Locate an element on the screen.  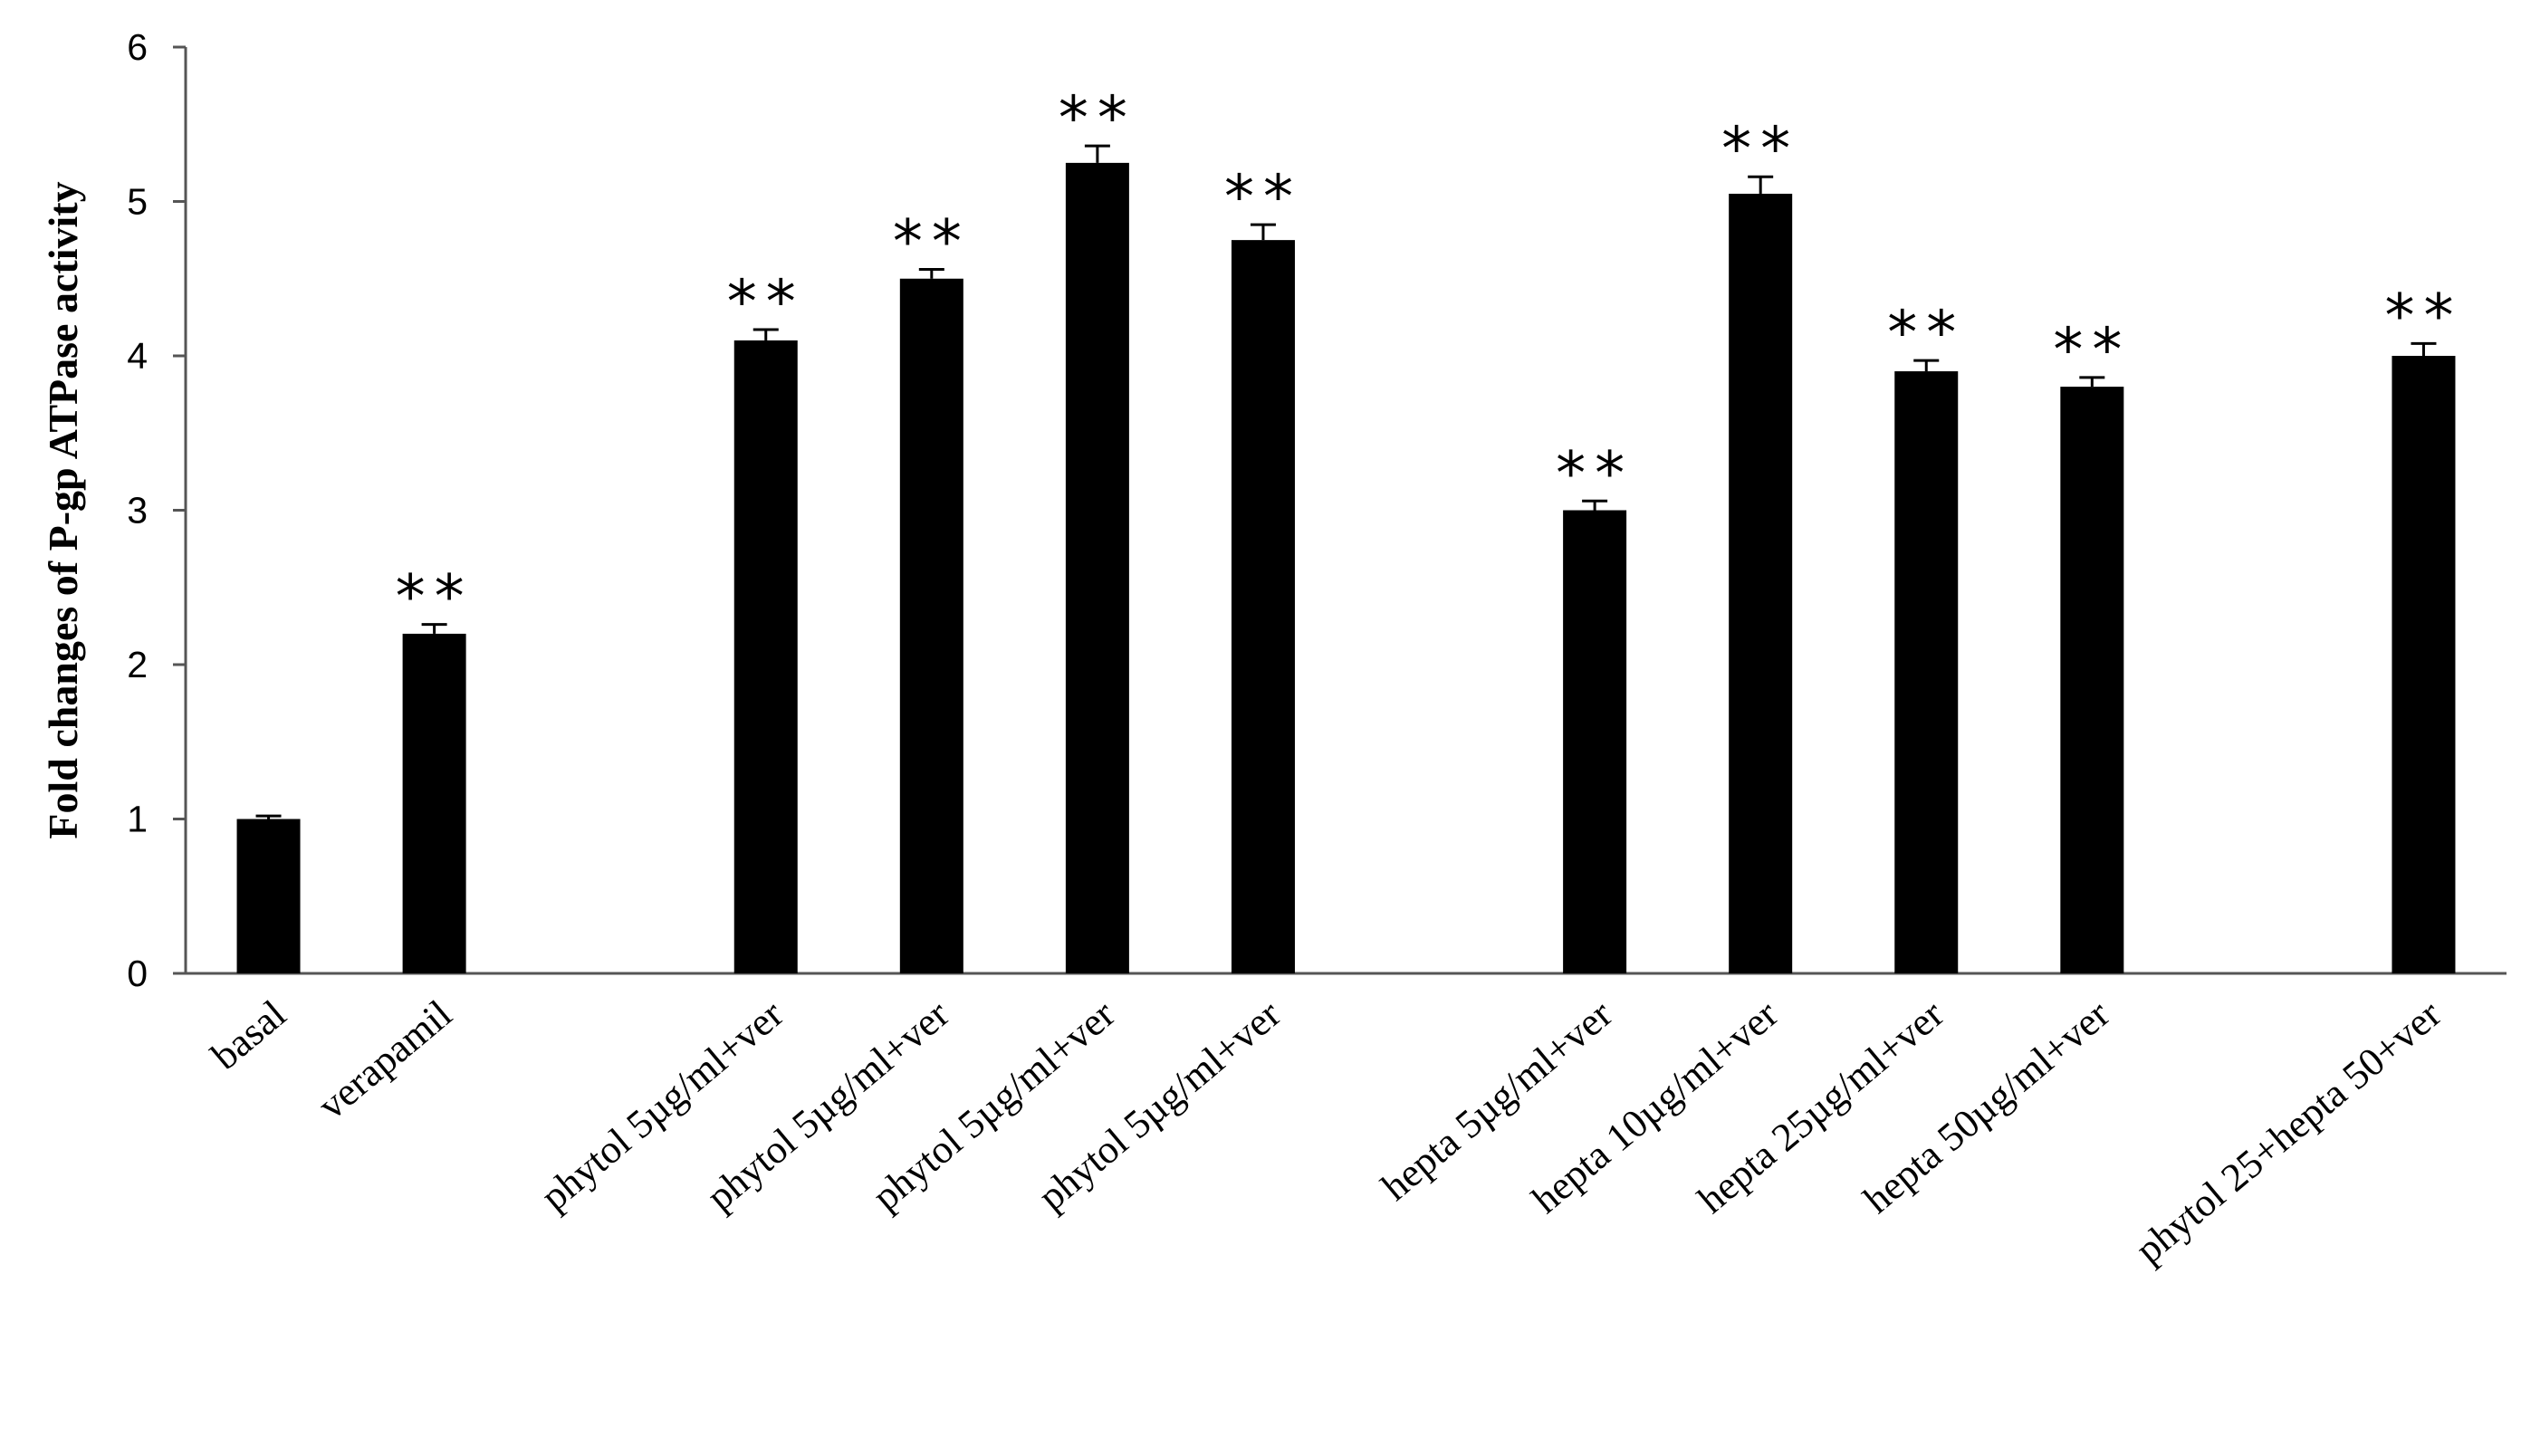
y-tick-label: 2 is located at coordinates (138, 664).